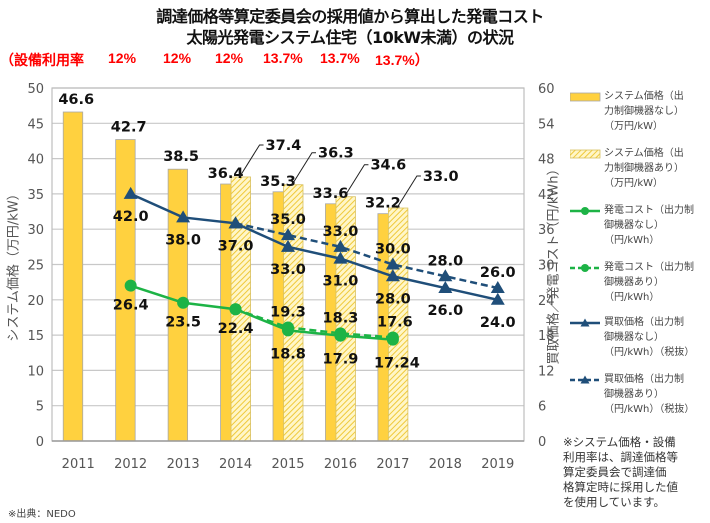  Describe the element at coordinates (367, 256) in the screenshot. I see `fit-with-control-line` at that location.